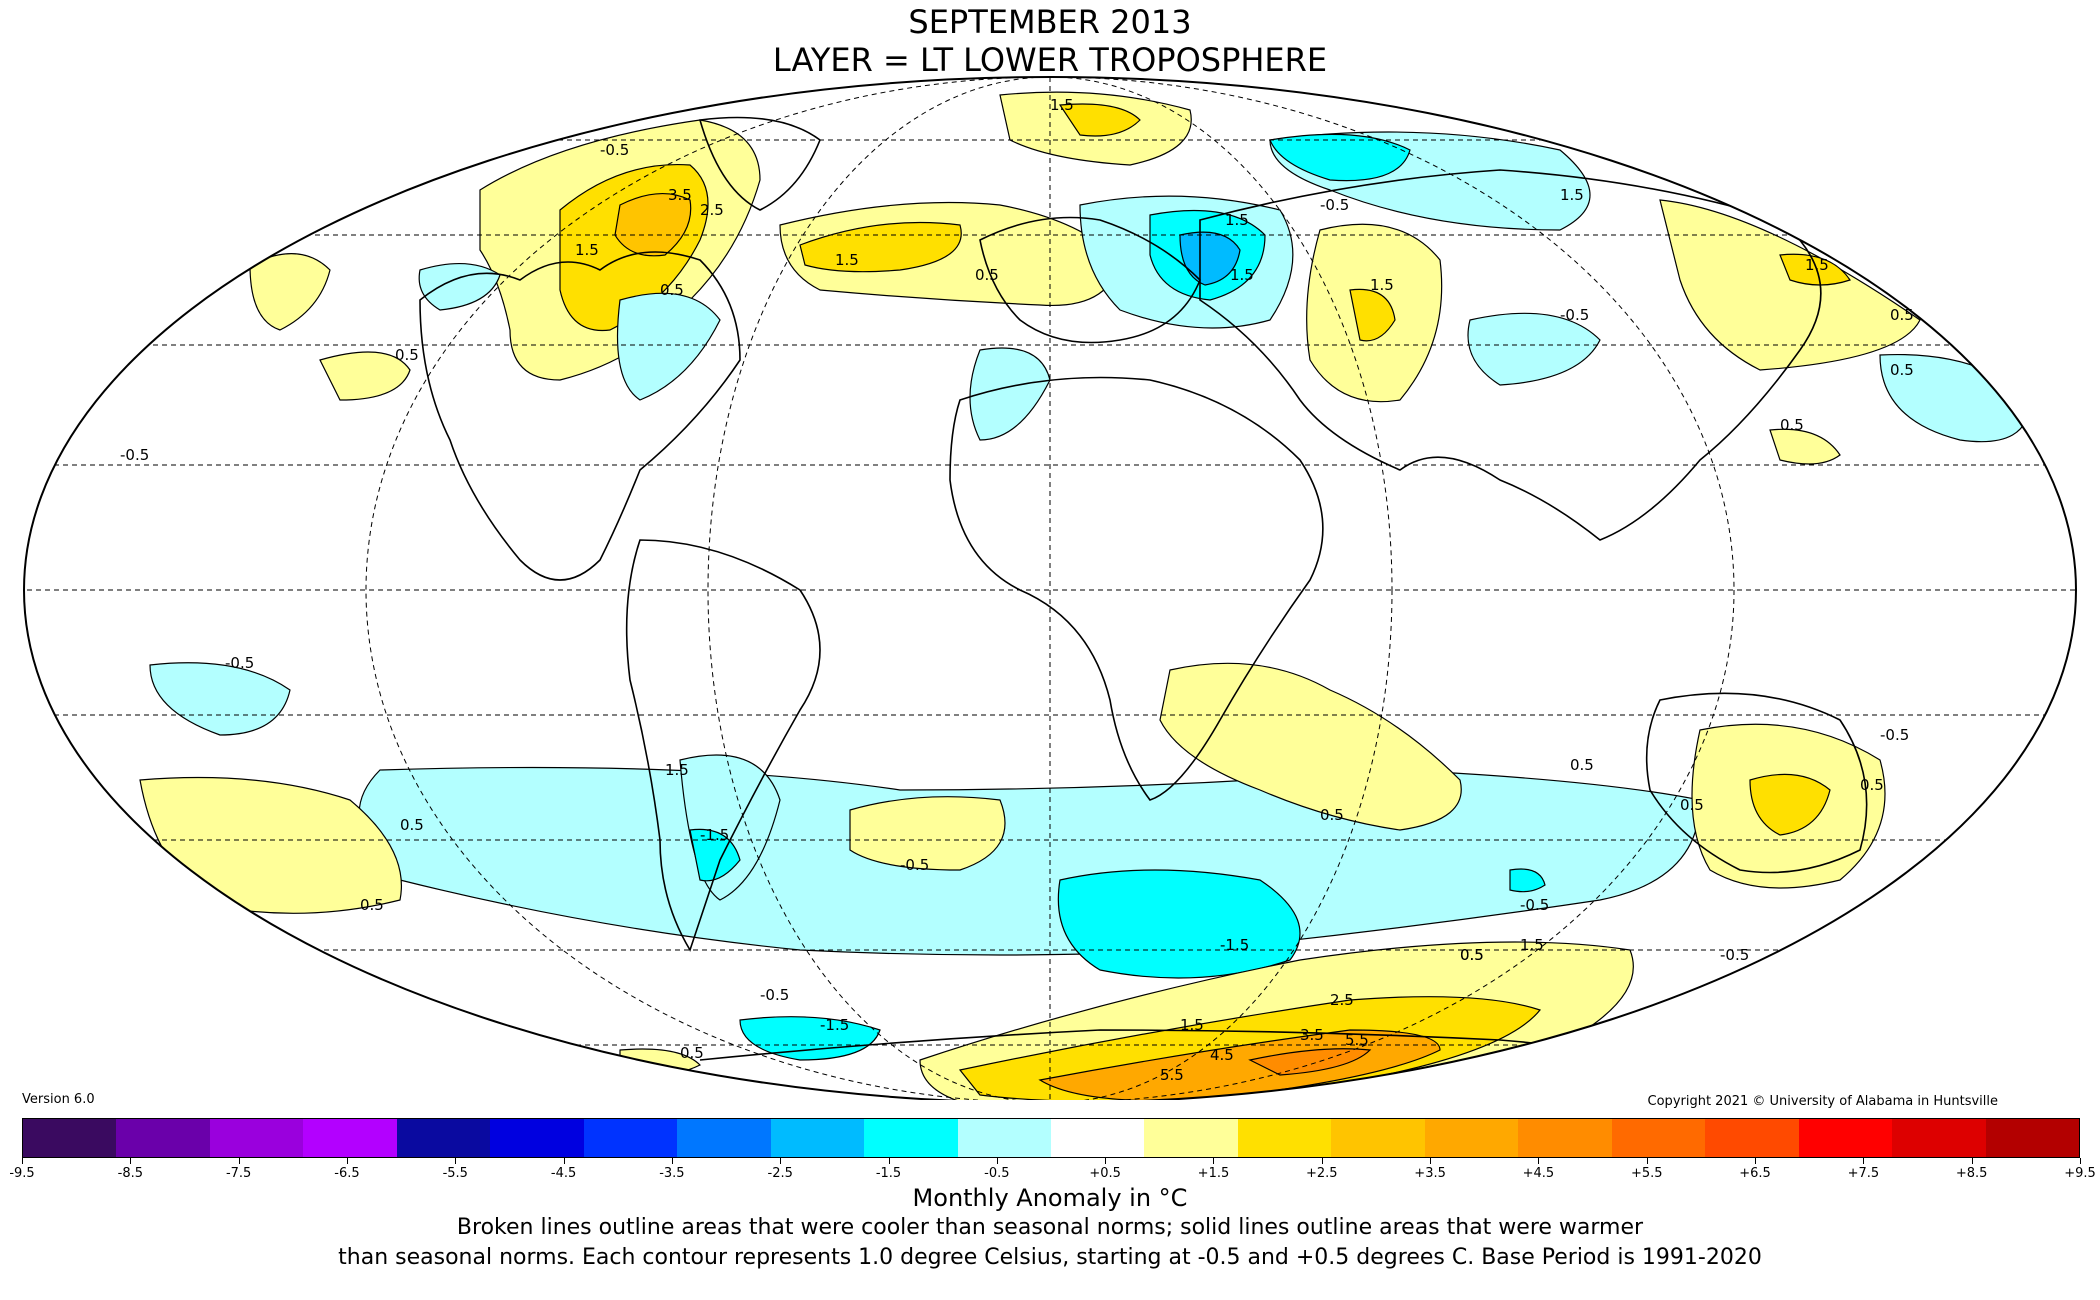 This screenshot has width=2100, height=1300. I want to click on warm-peak-antarctic, so click(1239, 1064).